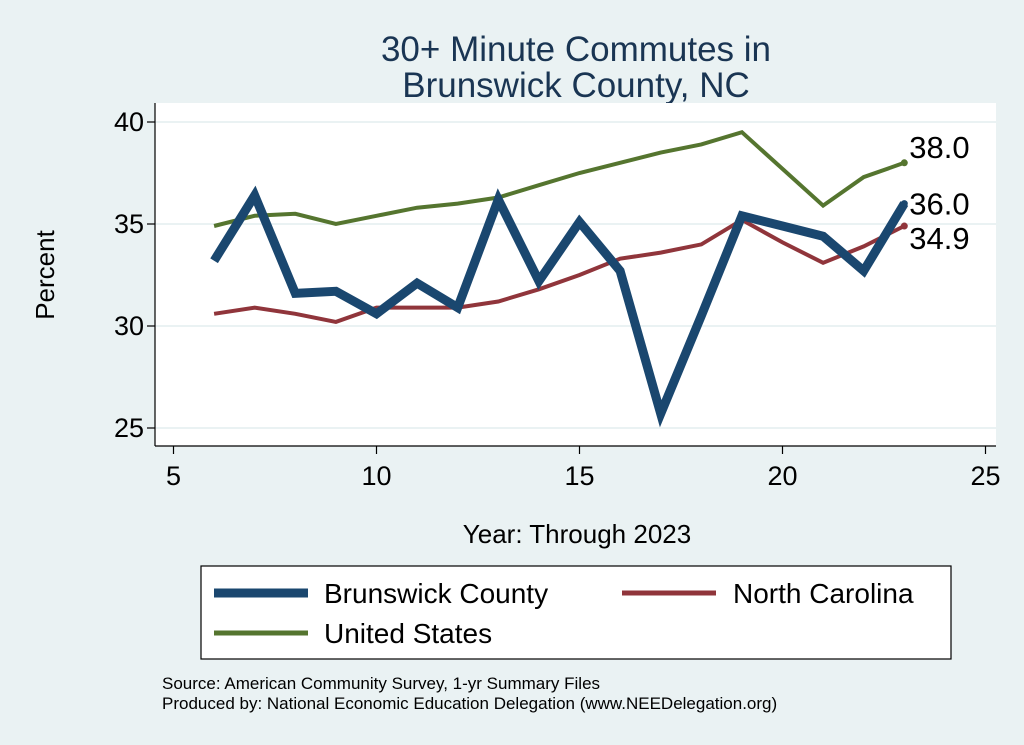 Image resolution: width=1024 pixels, height=745 pixels. Describe the element at coordinates (408, 633) in the screenshot. I see `legend-label-united-states: United States` at that location.